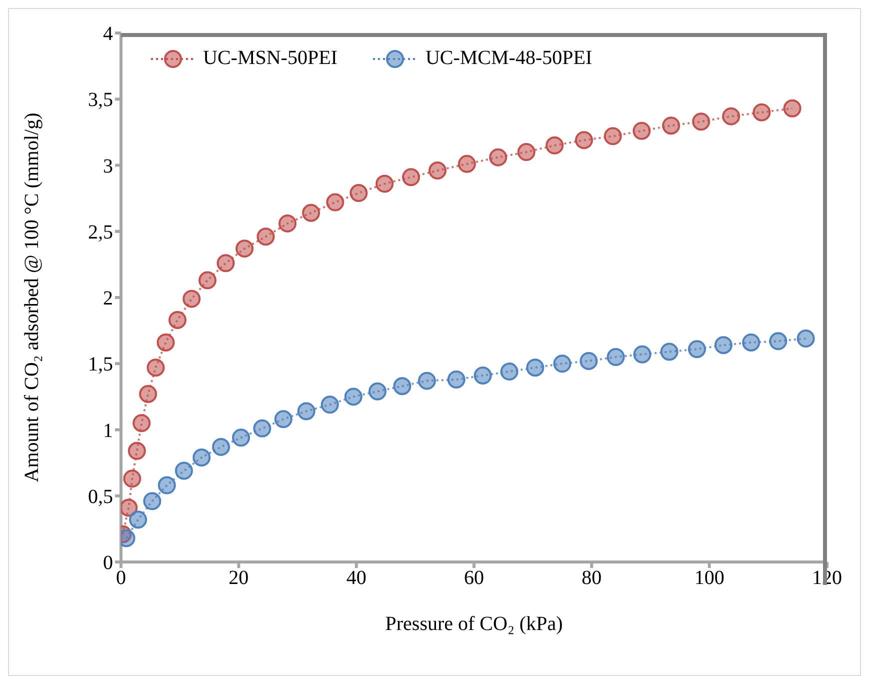 This screenshot has width=869, height=684. I want to click on y-tick-label: 2,5, so click(100, 232).